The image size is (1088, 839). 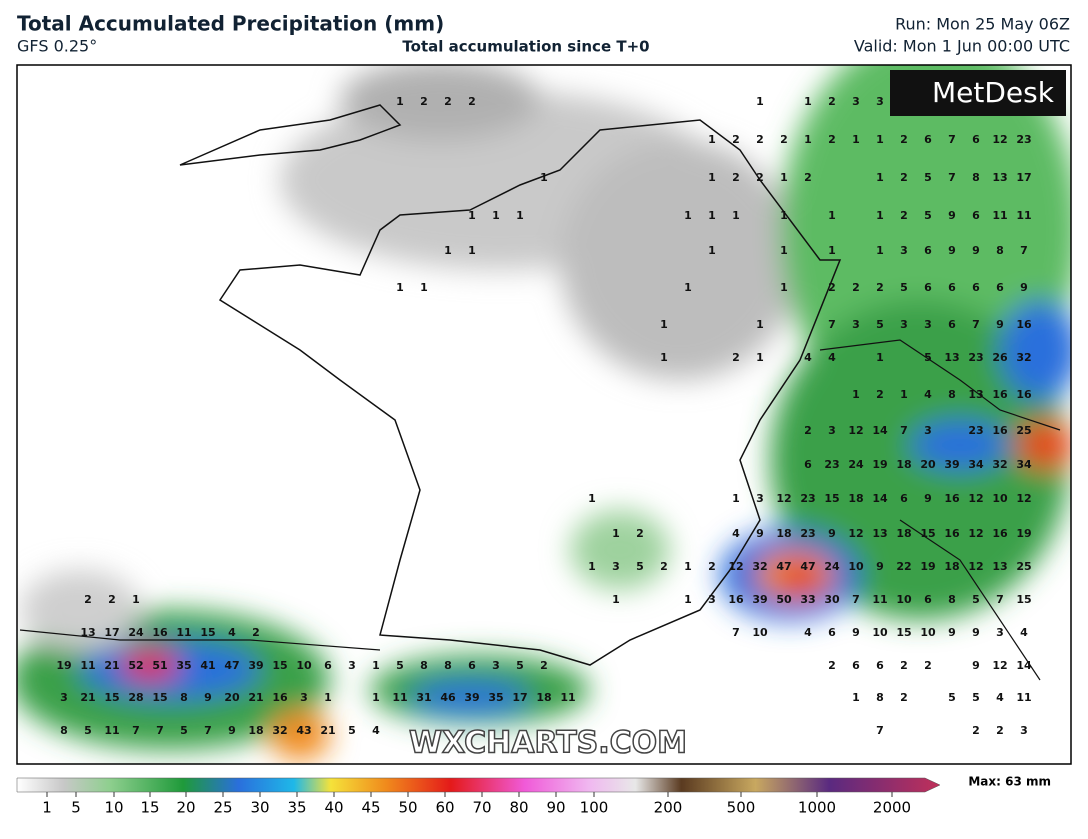 I want to click on colorbar-label: 70, so click(x=481, y=808).